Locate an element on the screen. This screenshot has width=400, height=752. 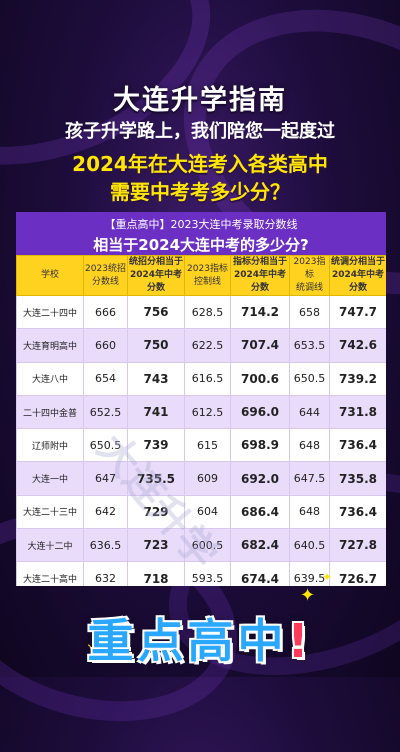
score-cell: 739 is located at coordinates (156, 445).